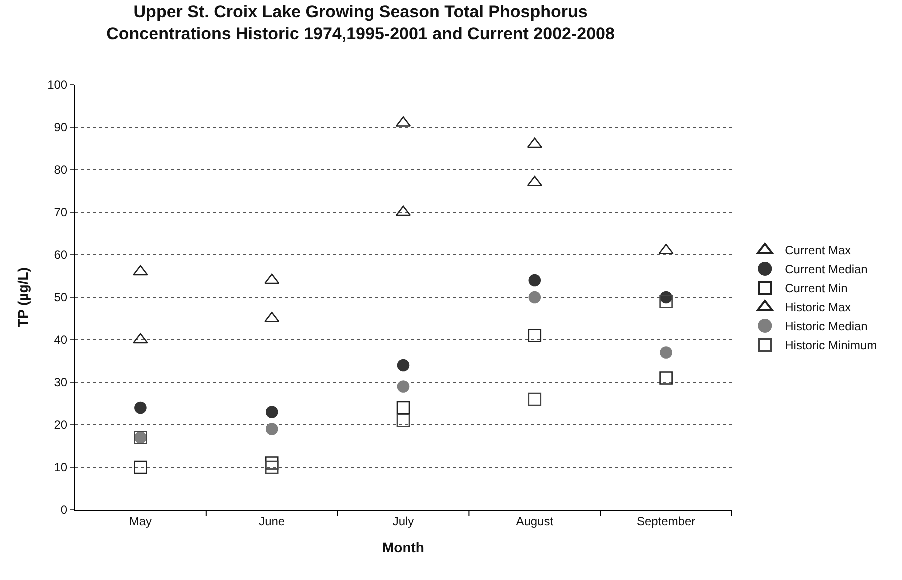 The image size is (902, 580). What do you see at coordinates (403, 548) in the screenshot?
I see `x-axis-title: Month` at bounding box center [403, 548].